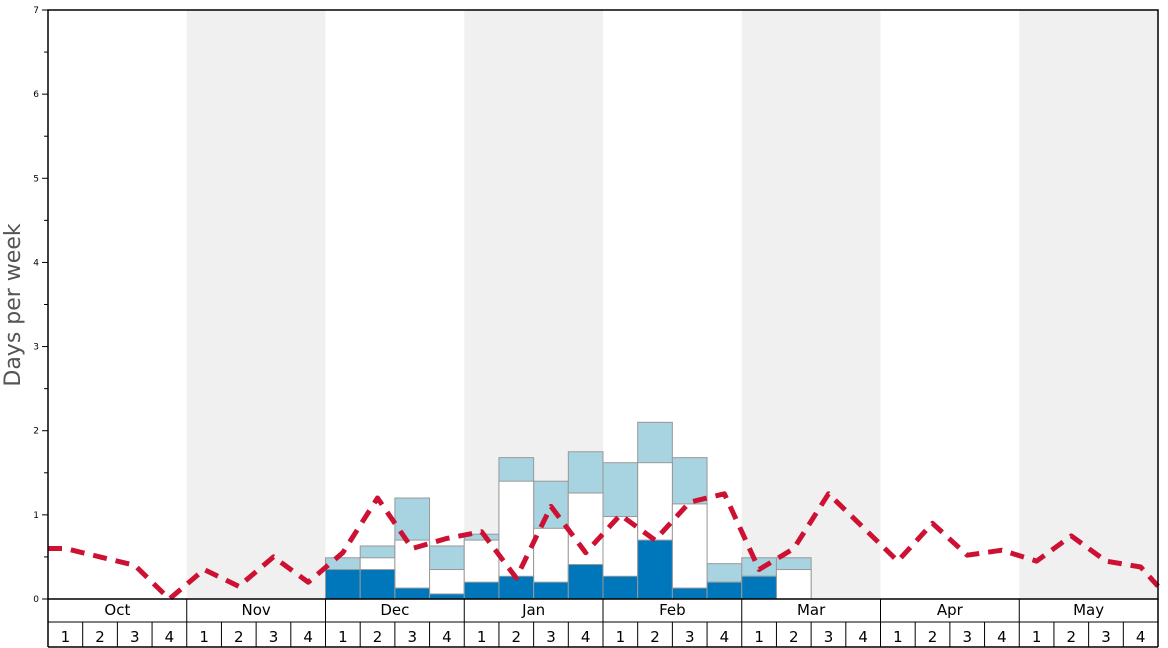 The width and height of the screenshot is (1168, 648). I want to click on y-tick-label: 5, so click(36, 179).